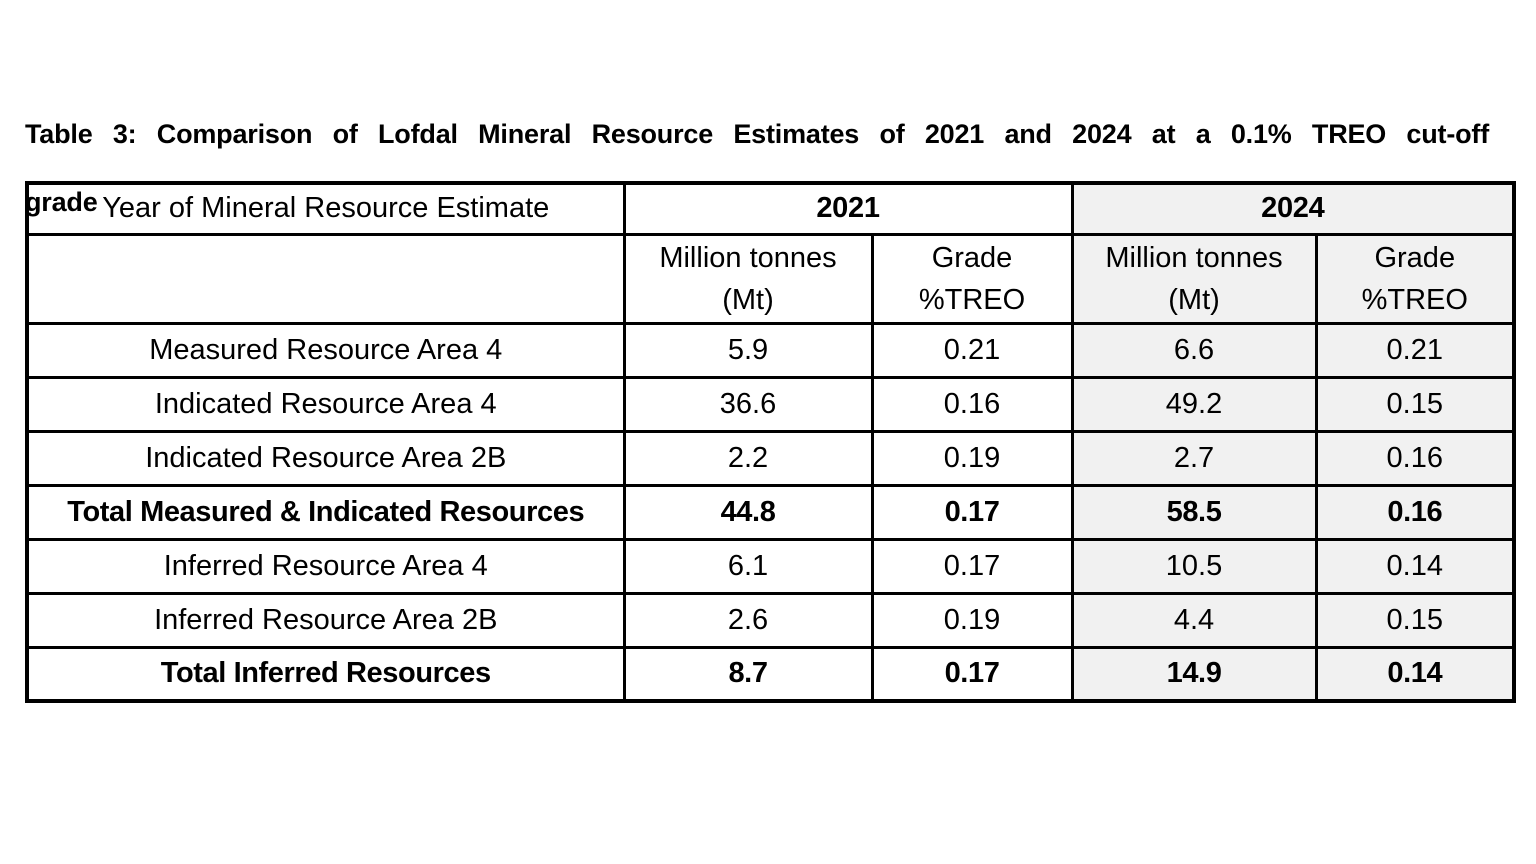 The image size is (1536, 864). I want to click on year-header-2021: 2021, so click(848, 208).